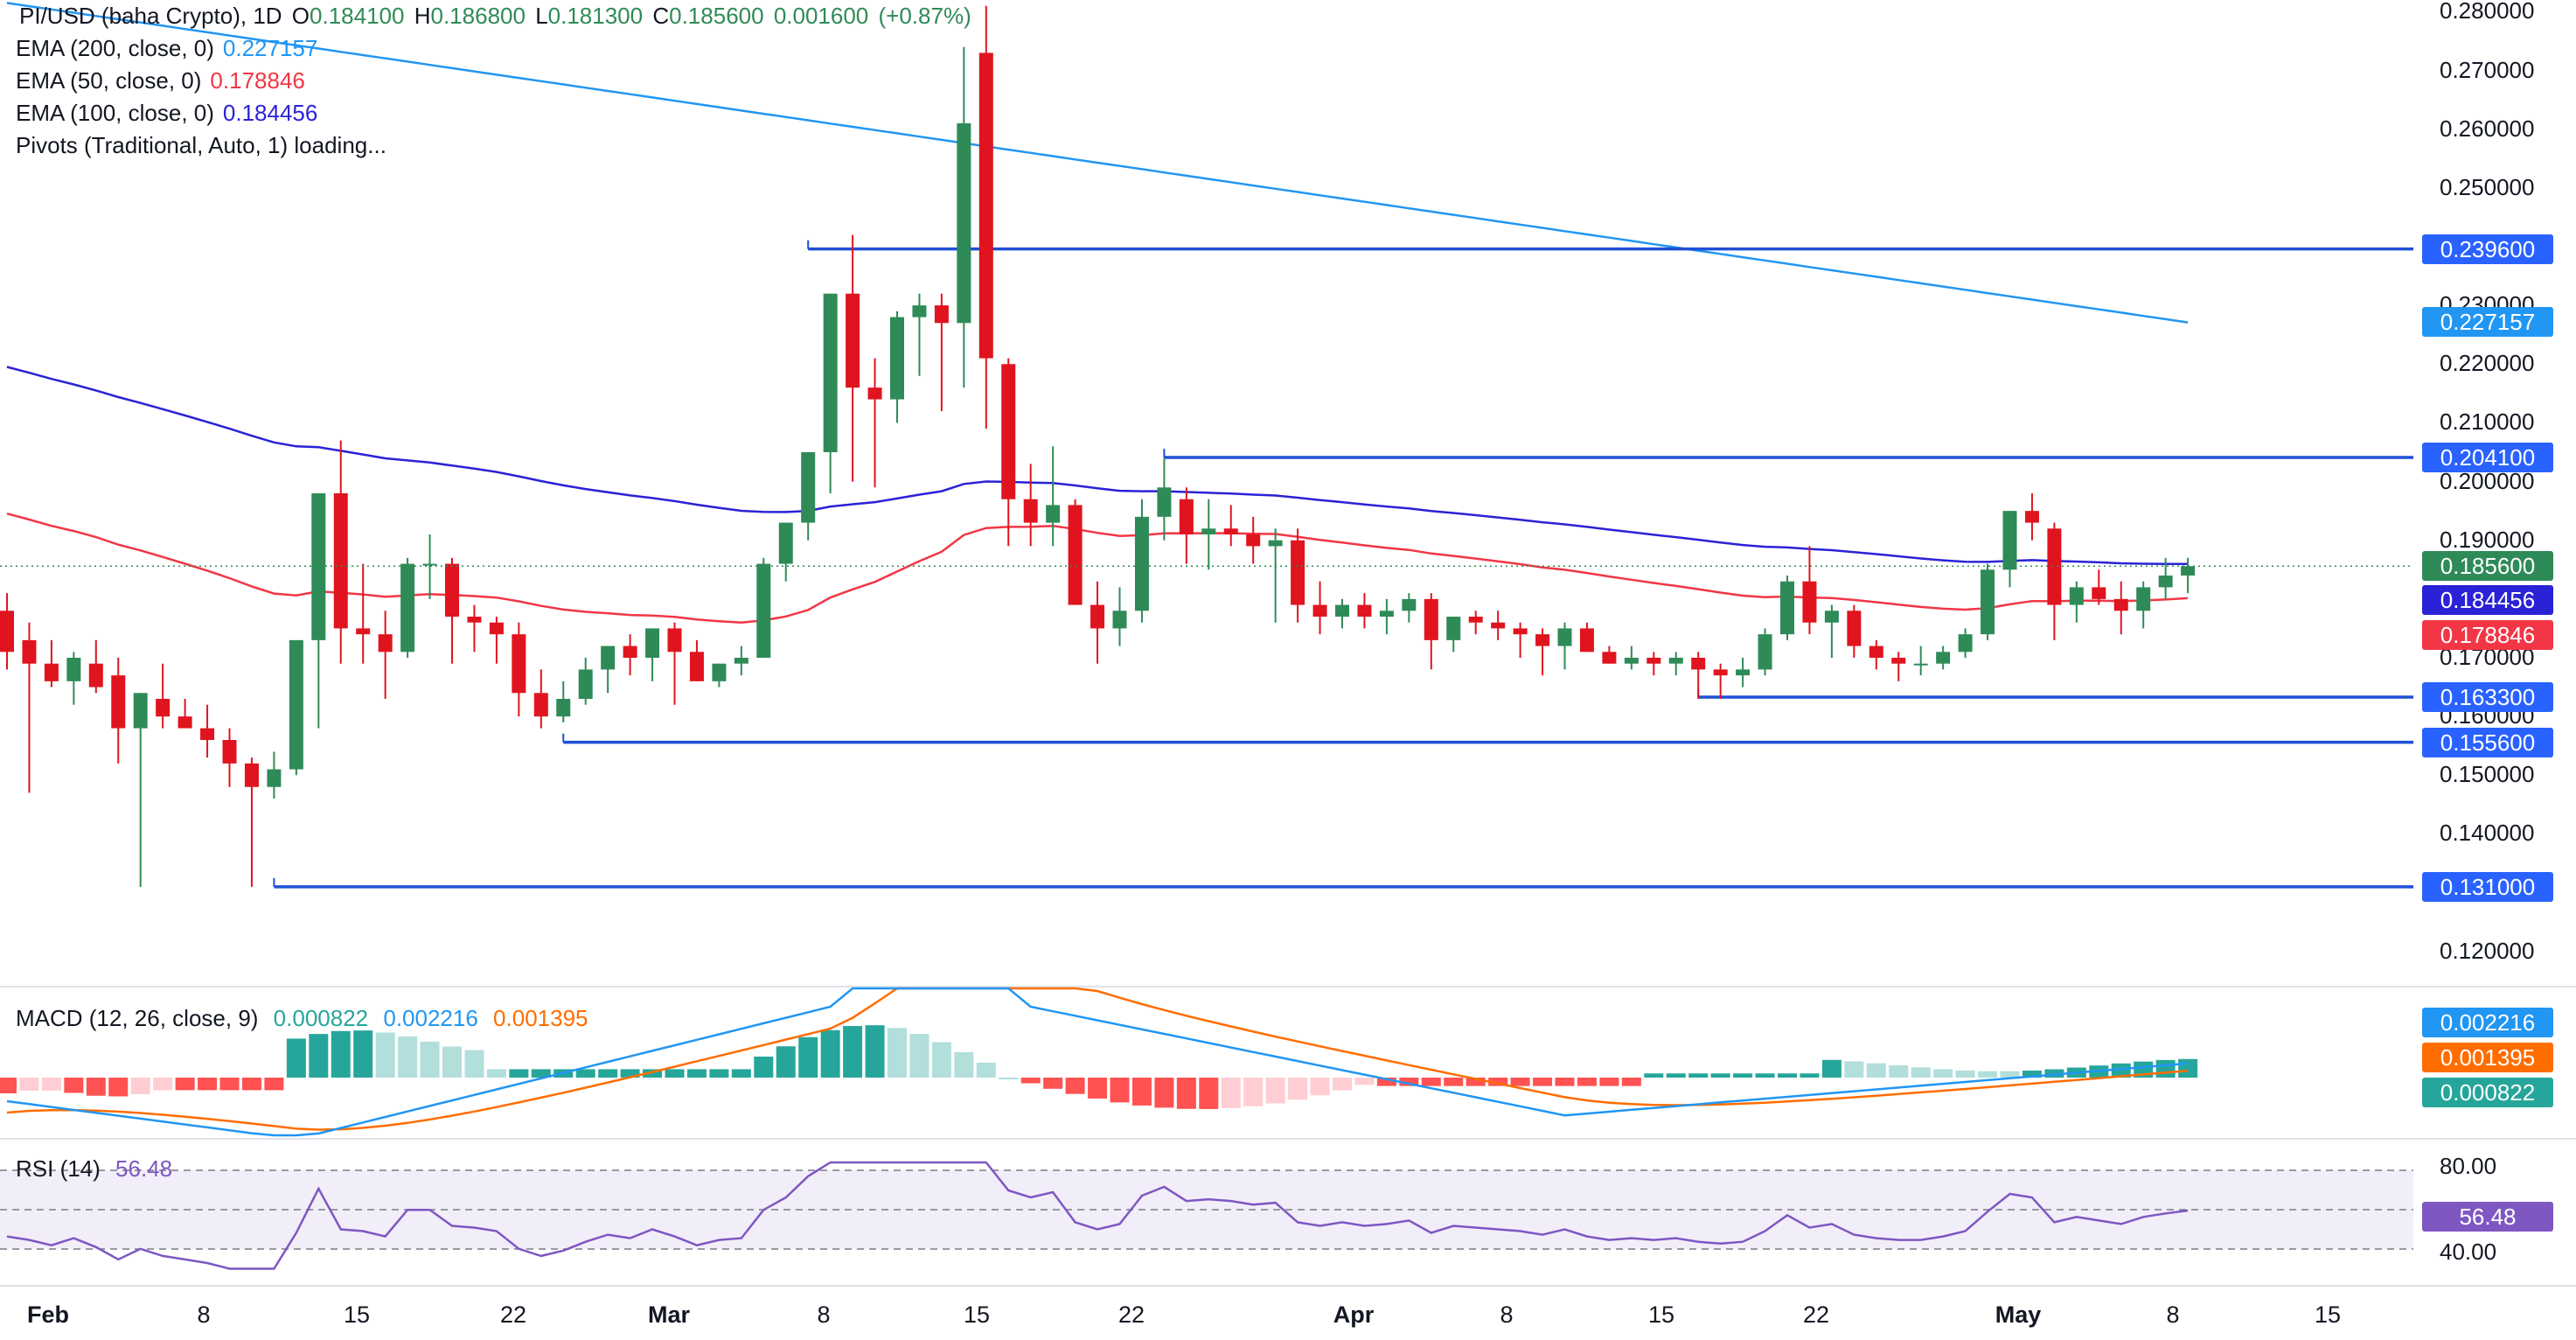 The width and height of the screenshot is (2576, 1340). What do you see at coordinates (2487, 69) in the screenshot?
I see `price-axis-tick: 0.270000` at bounding box center [2487, 69].